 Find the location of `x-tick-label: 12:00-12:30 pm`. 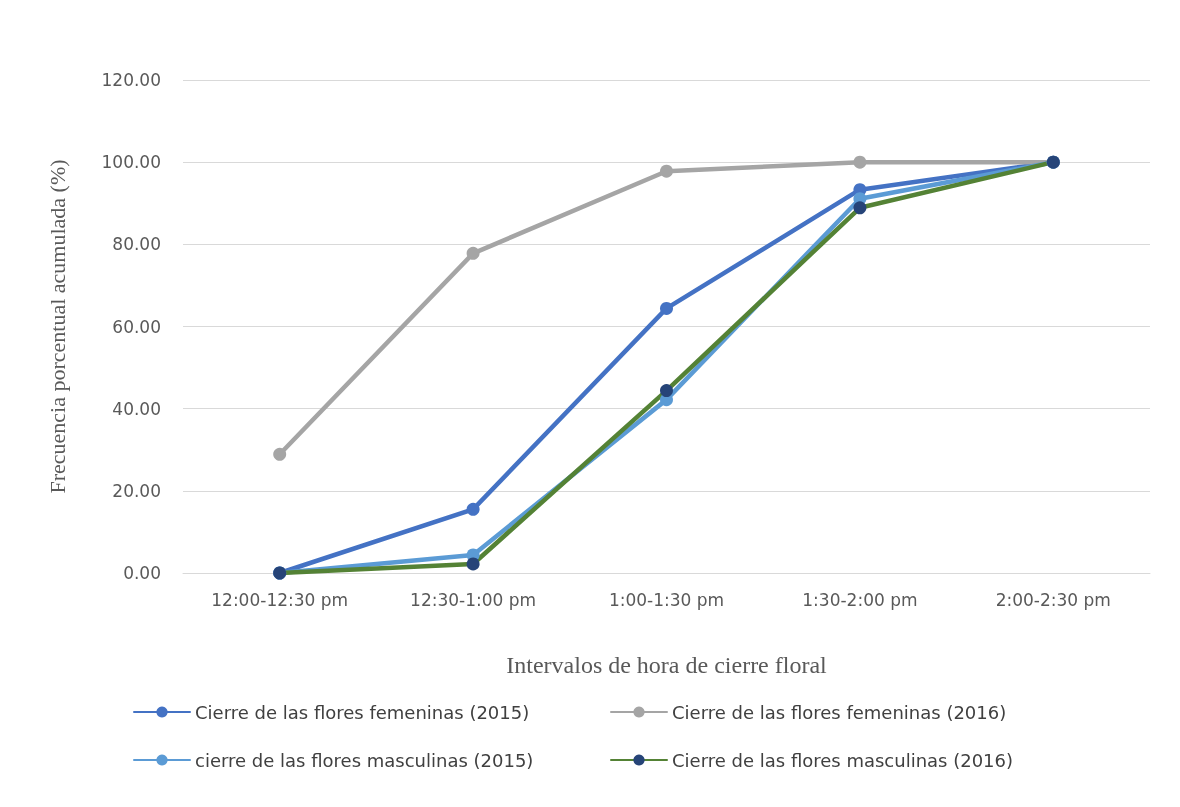

x-tick-label: 12:00-12:30 pm is located at coordinates (280, 599).